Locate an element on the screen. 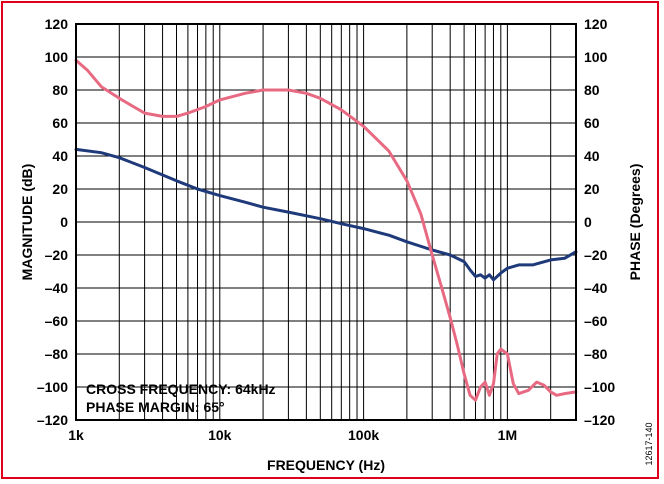 This screenshot has width=664, height=484. y-axis-label-left: MAGNITUDE (dB) is located at coordinates (27, 222).